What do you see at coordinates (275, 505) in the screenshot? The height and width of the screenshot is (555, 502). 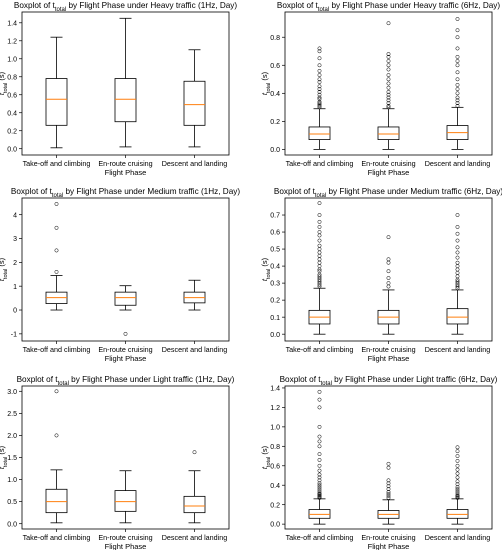 I see `y-tick-label: 0.2` at bounding box center [275, 505].